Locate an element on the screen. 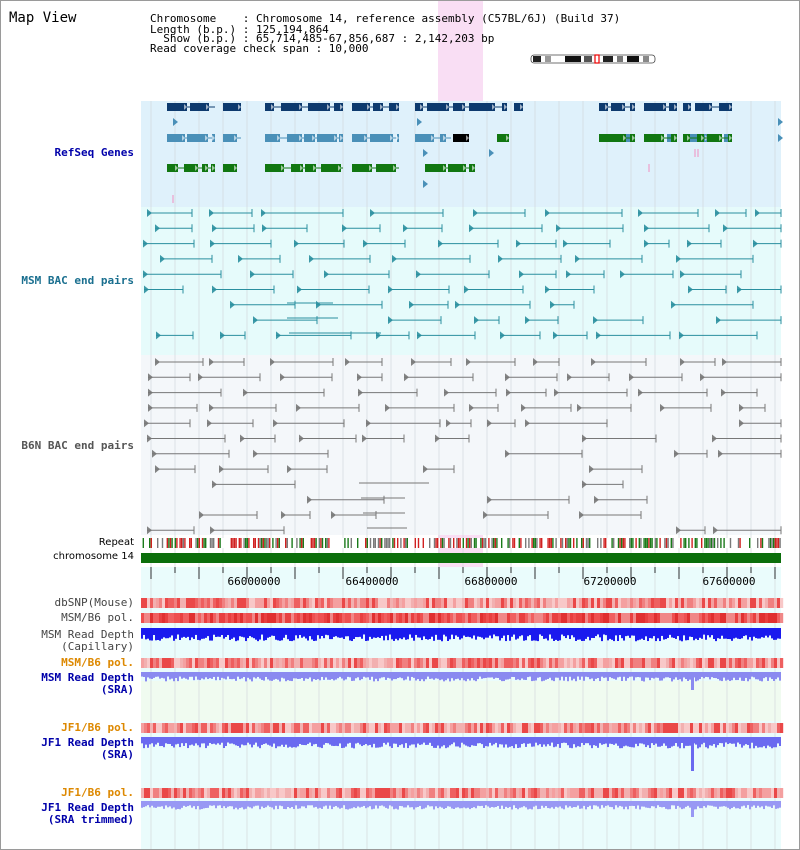 This screenshot has width=800, height=850. track-label-refseq: RefSeq Genes is located at coordinates (94, 152).